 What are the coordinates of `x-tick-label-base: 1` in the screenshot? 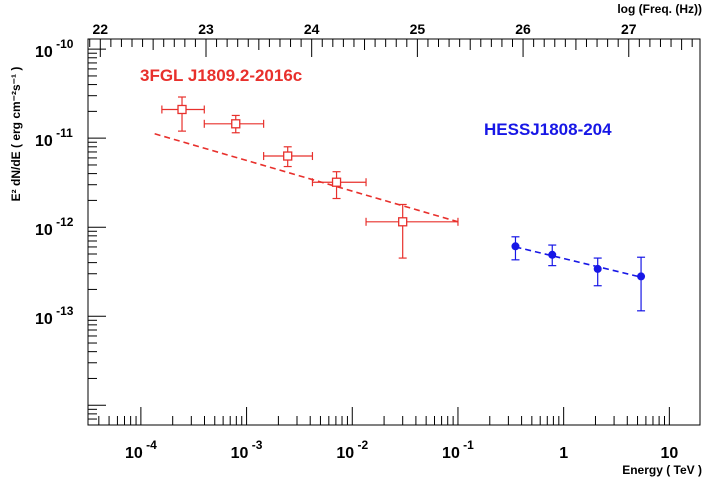 It's located at (563, 453).